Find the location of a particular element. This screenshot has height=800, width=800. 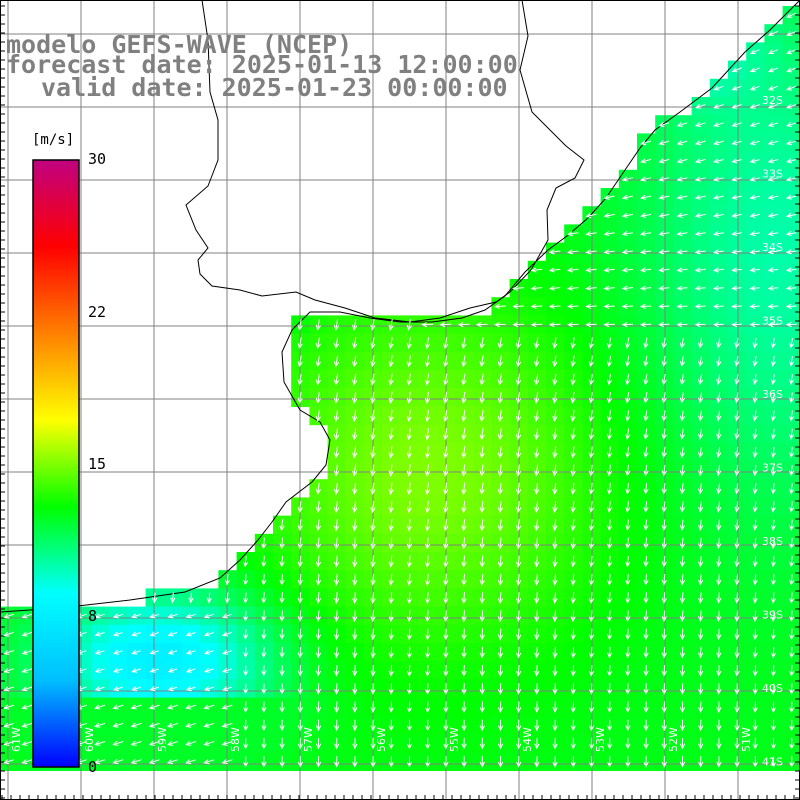

forecast-date: forecast date: 2025-01-13 12:00:00 is located at coordinates (262, 64).